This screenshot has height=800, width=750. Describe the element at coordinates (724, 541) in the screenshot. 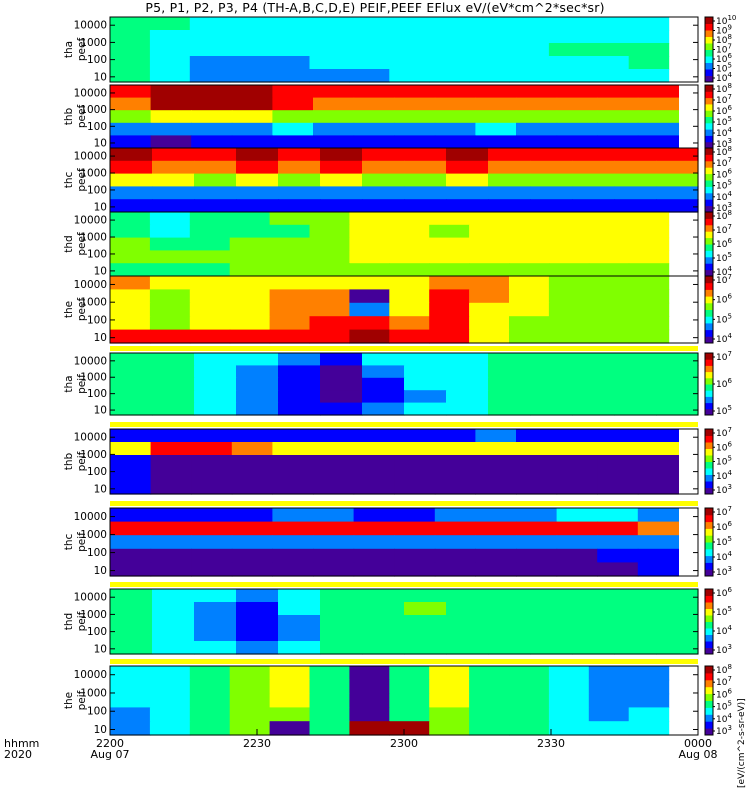

I see `colorbar-tick-label: 10⁵` at that location.